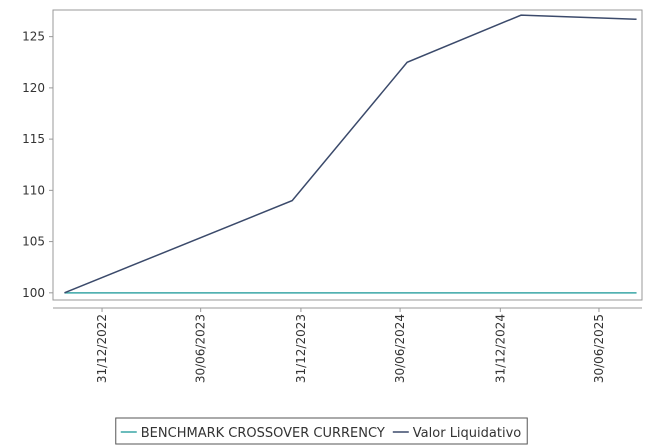 This screenshot has height=446, width=645. Describe the element at coordinates (33, 37) in the screenshot. I see `y-tick-label: 125` at that location.